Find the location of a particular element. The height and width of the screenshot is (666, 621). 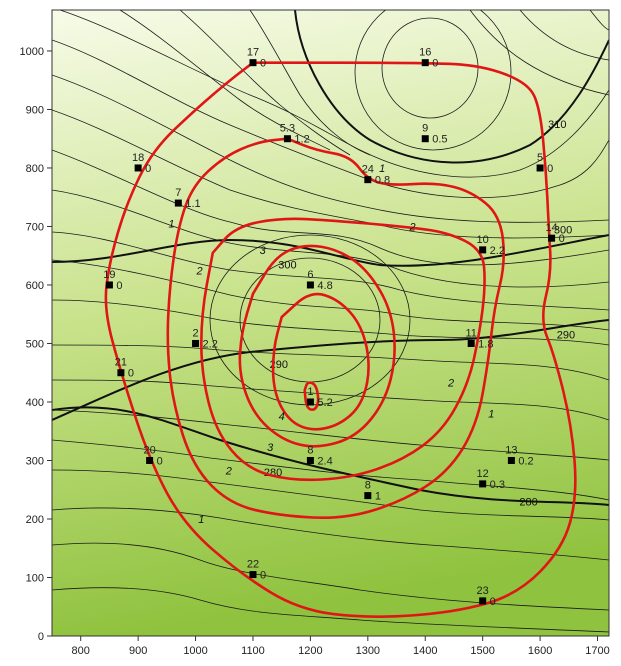

data-point: 111.8 is located at coordinates (479, 338).